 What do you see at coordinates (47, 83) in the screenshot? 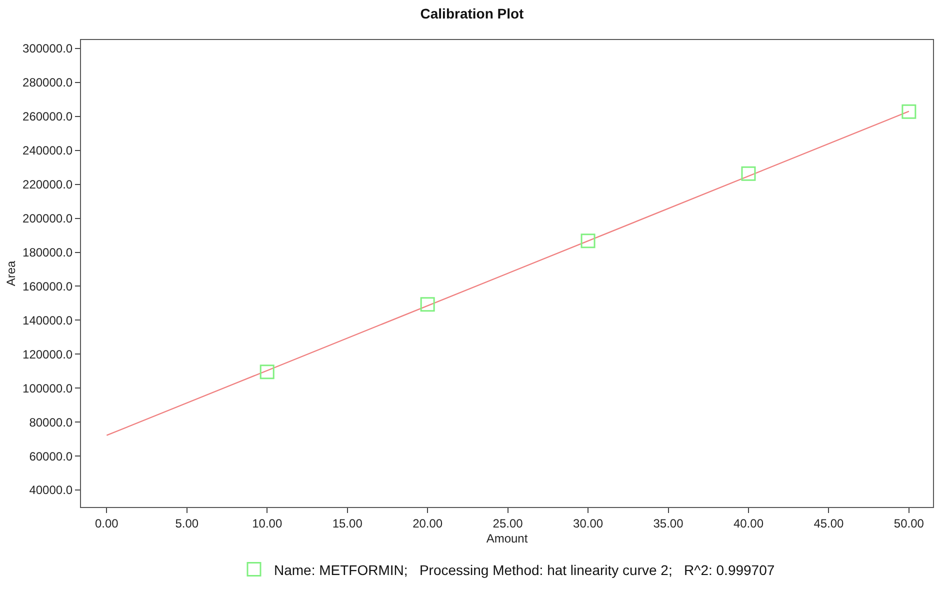
I see `y-tick-label: 280000.0` at bounding box center [47, 83].